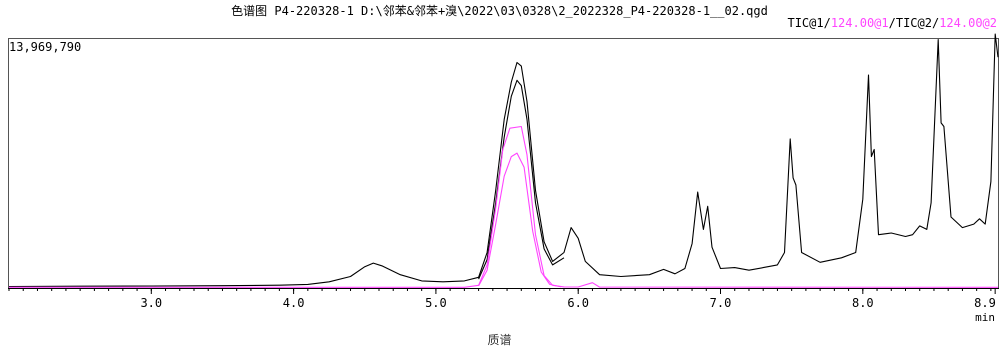 Image resolution: width=999 pixels, height=350 pixels. I want to click on x-tick-label: 7.0, so click(721, 303).